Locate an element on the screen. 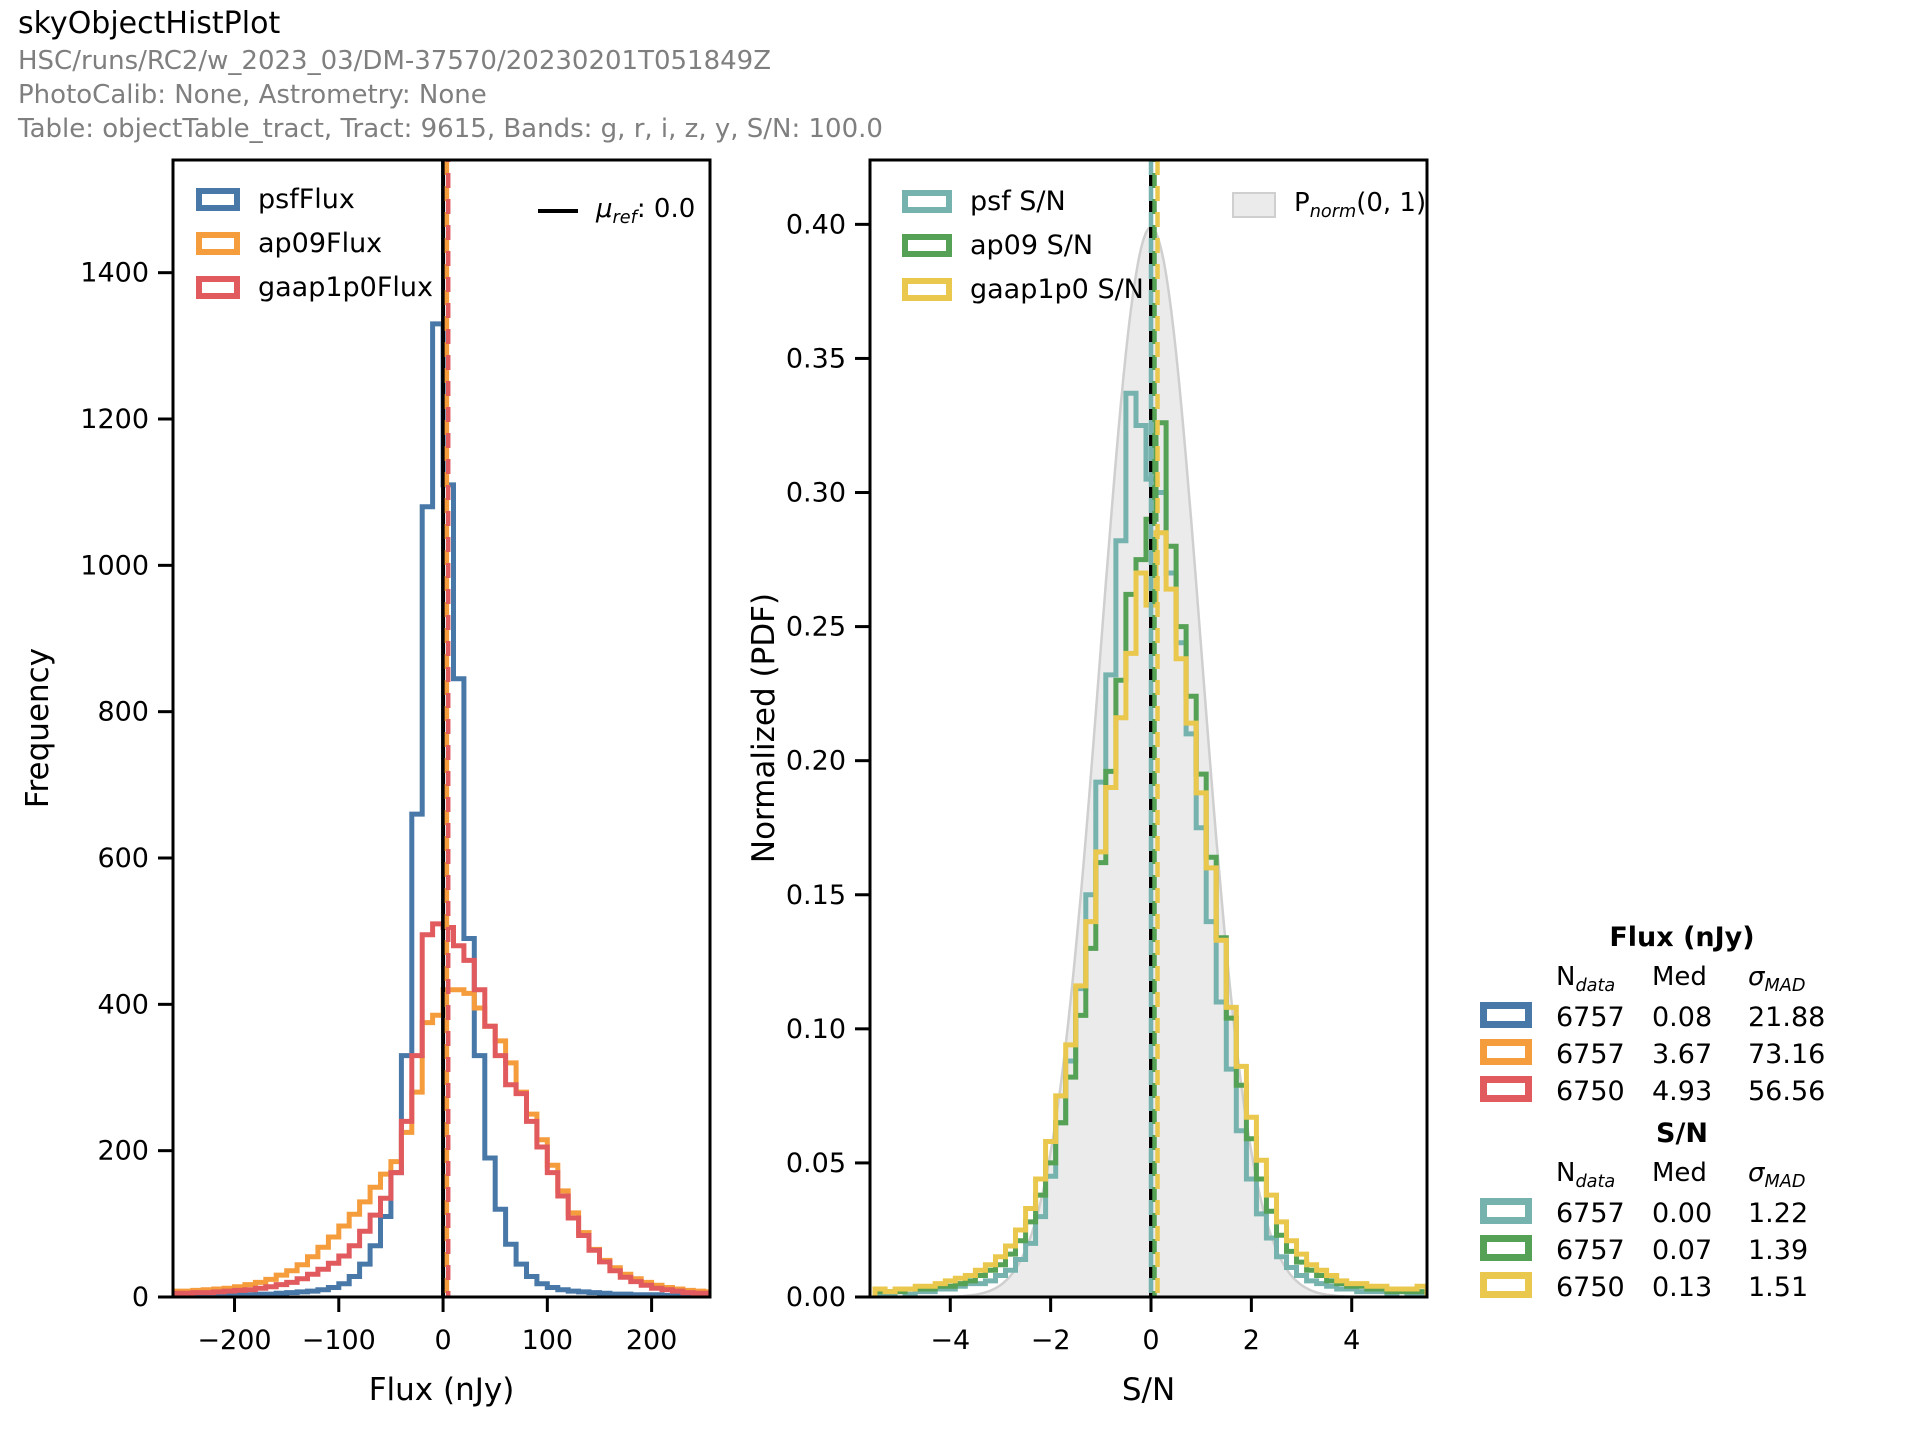  flux-legend: psfFlux ap09Flux gaap1p0Flux is located at coordinates (314, 243).